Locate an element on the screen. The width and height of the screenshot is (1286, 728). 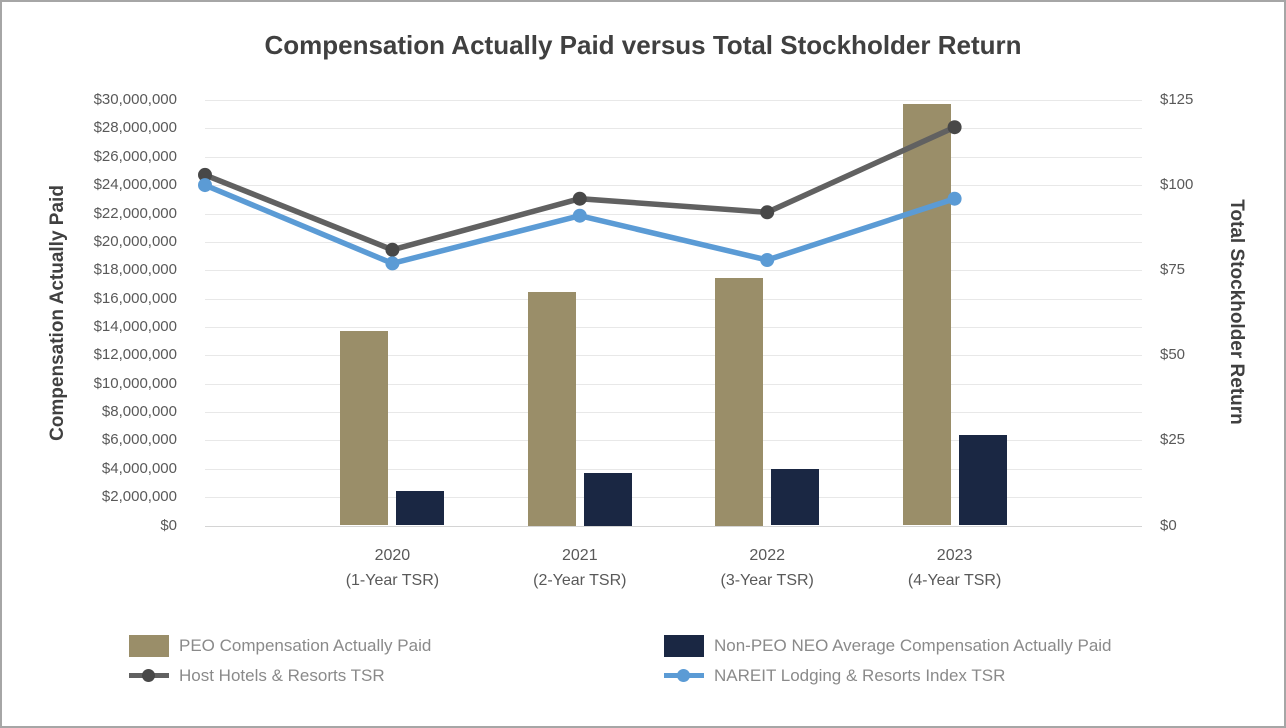
left-axis-tick-label: $10,000,000 is located at coordinates (135, 383).